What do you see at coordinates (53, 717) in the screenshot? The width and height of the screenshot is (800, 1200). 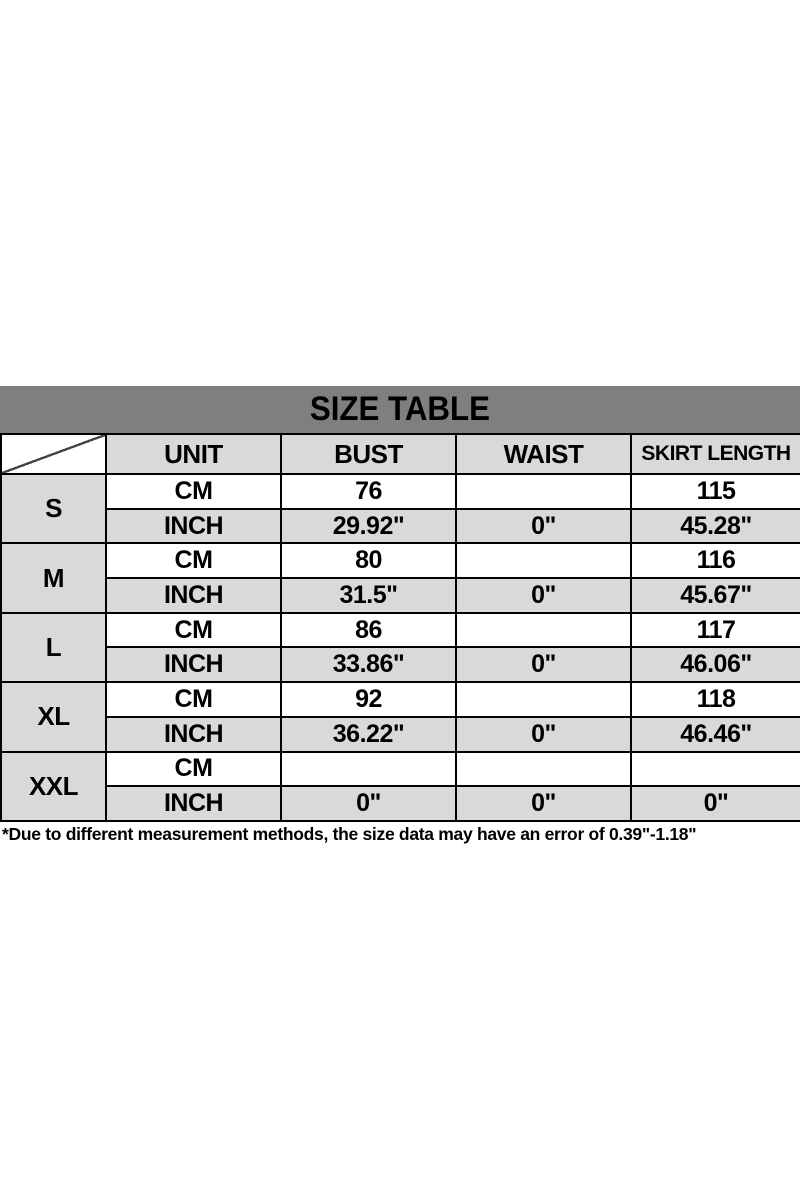 I see `size-label-xl: XL` at bounding box center [53, 717].